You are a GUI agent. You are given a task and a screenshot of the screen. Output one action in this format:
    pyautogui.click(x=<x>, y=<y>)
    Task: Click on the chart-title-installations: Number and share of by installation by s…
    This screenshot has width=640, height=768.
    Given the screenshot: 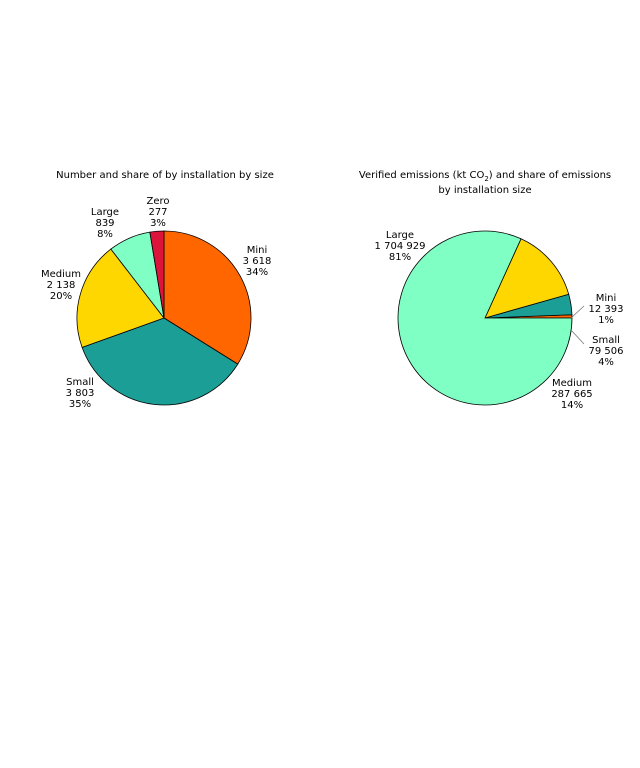 What is the action you would take?
    pyautogui.click(x=165, y=175)
    